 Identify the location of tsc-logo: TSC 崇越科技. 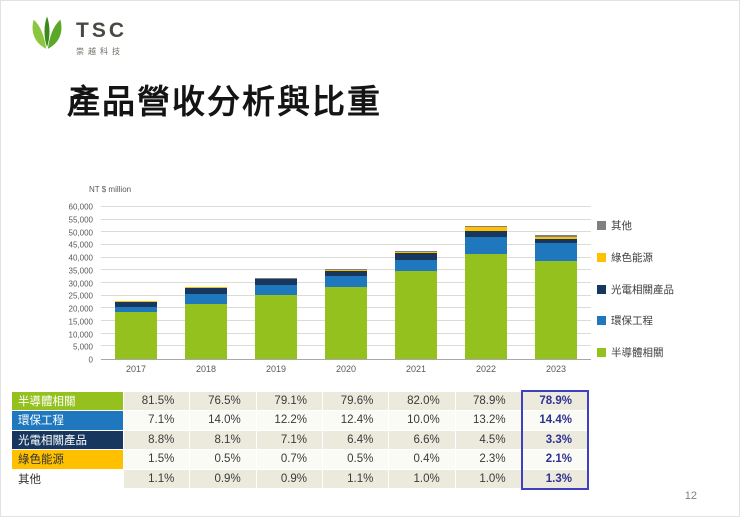
(77, 36).